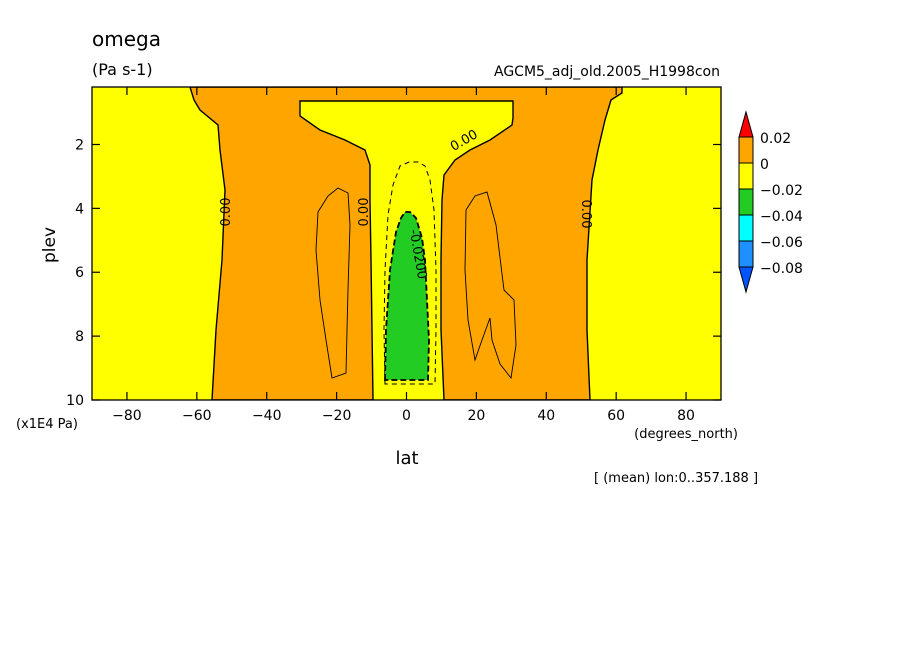  Describe the element at coordinates (616, 416) in the screenshot. I see `x-tick-label: 60` at that location.